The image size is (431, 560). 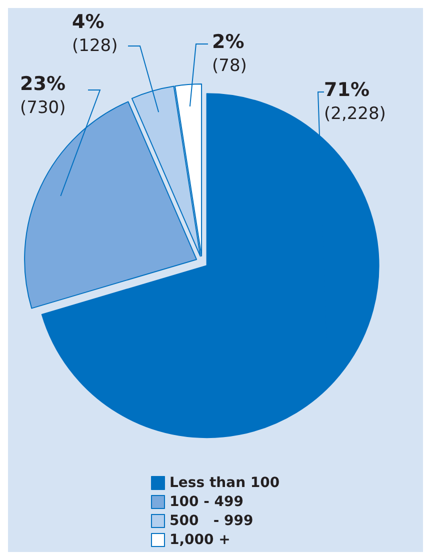 I want to click on legend-label: 1,000 +, so click(x=200, y=540).